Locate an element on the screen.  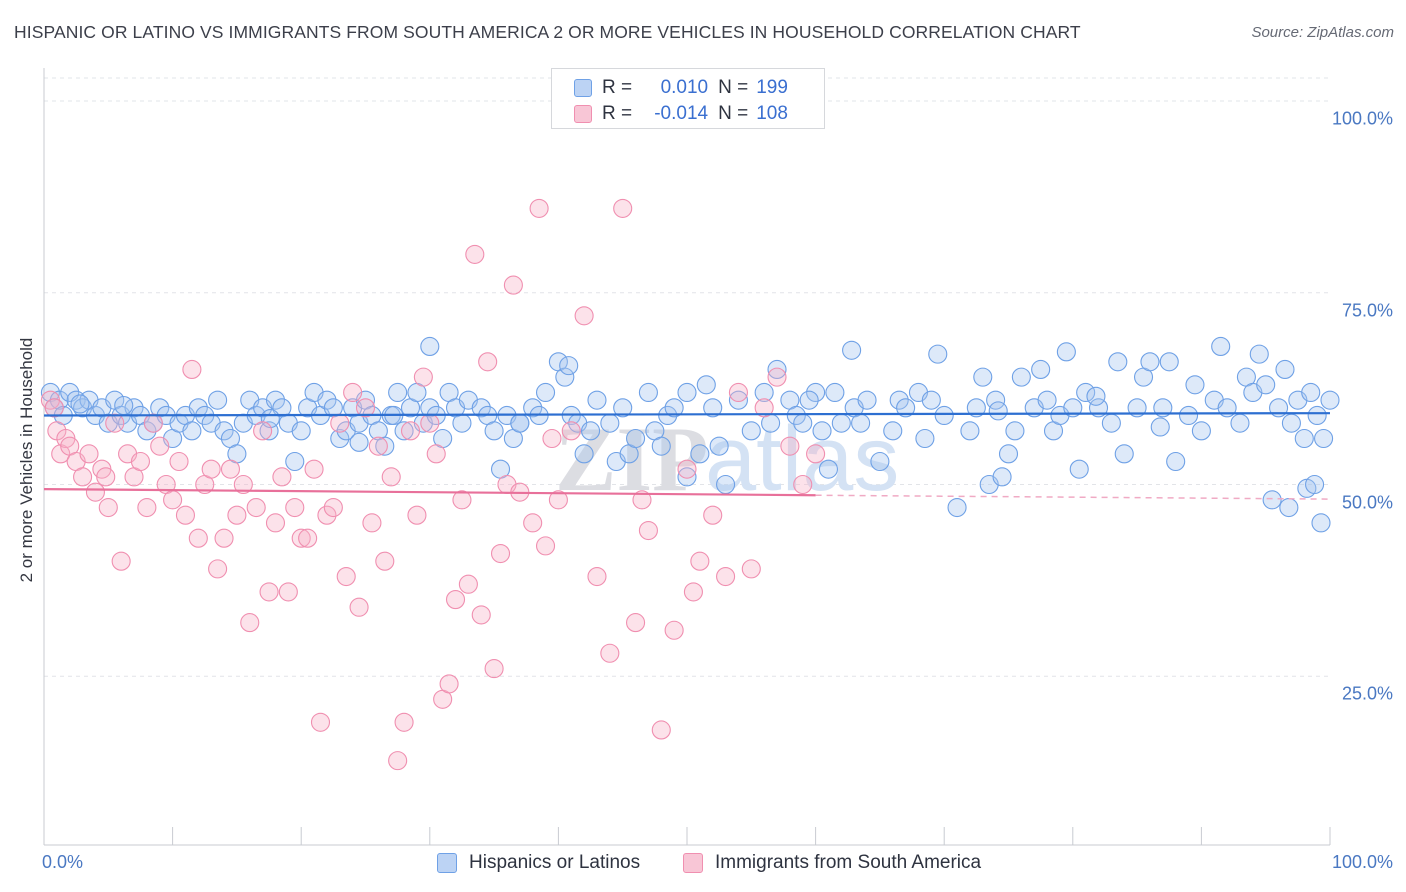
x-tick-label-max: 100.0% is located at coordinates (1362, 862).